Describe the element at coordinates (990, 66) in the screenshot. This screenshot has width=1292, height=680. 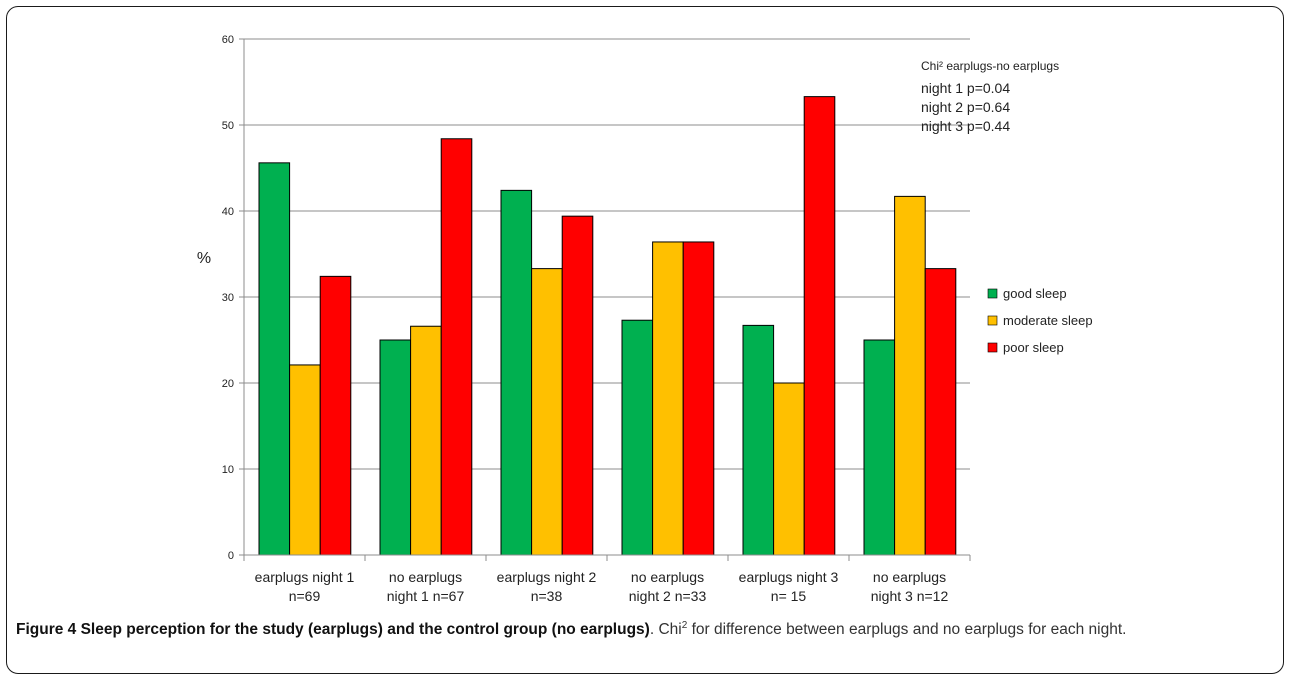
I see `annotation-title: Chi² earplugs-no earplugs` at that location.